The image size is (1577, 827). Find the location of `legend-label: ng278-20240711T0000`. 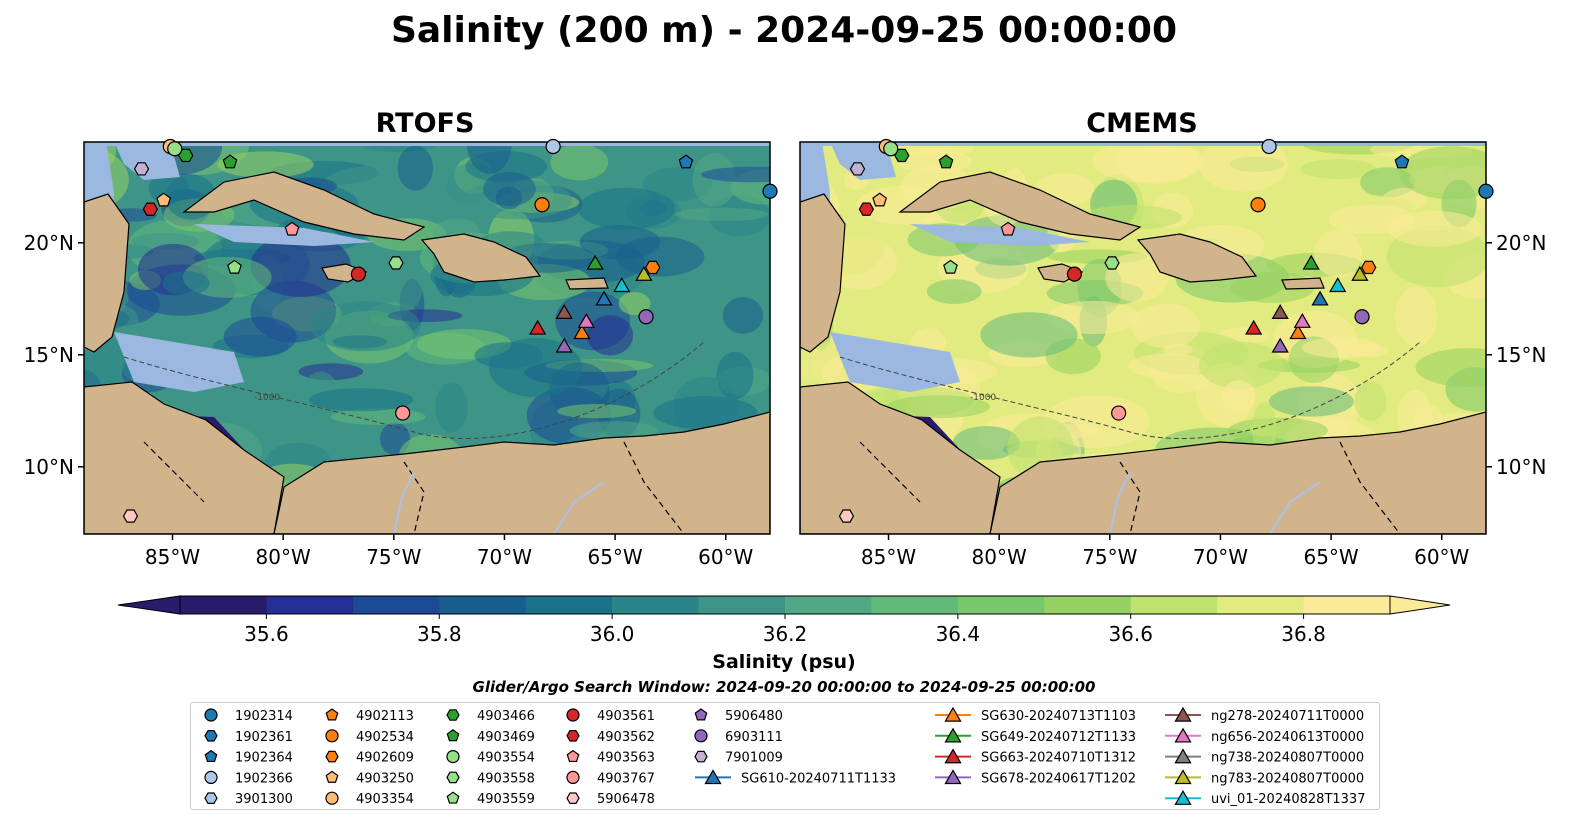

legend-label: ng278-20240711T0000 is located at coordinates (1287, 716).